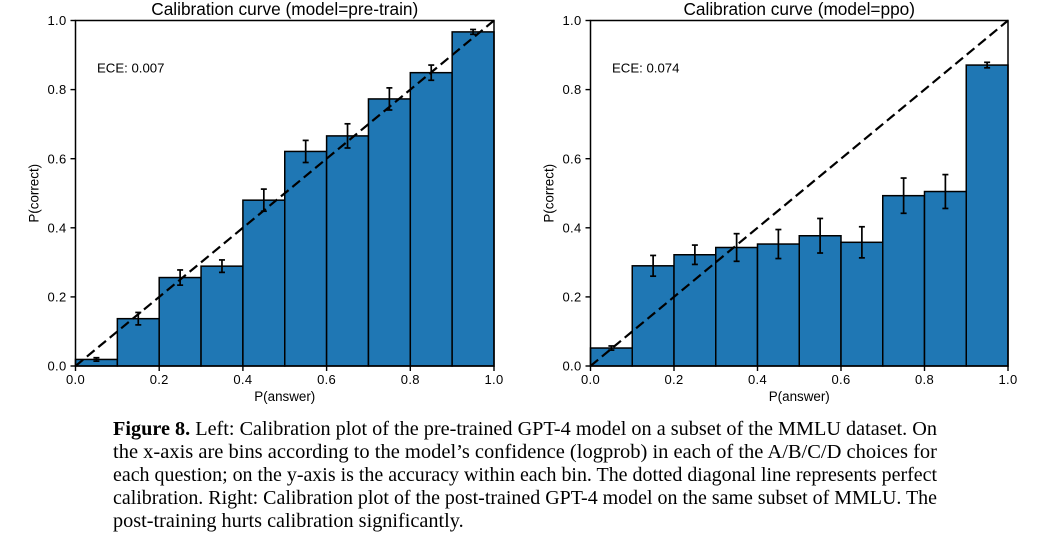  I want to click on svg-text: ECE: 0.074, so click(645, 67).